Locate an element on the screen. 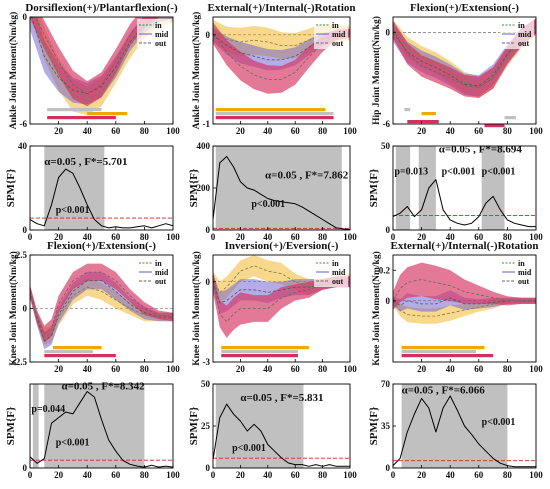 The height and width of the screenshot is (489, 550). stat-label: α=0.05 , F*=7.862 is located at coordinates (307, 176).